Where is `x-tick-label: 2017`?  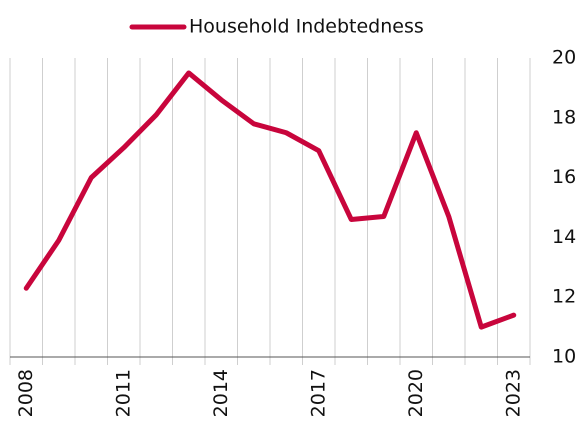
x-tick-label: 2017 is located at coordinates (318, 393).